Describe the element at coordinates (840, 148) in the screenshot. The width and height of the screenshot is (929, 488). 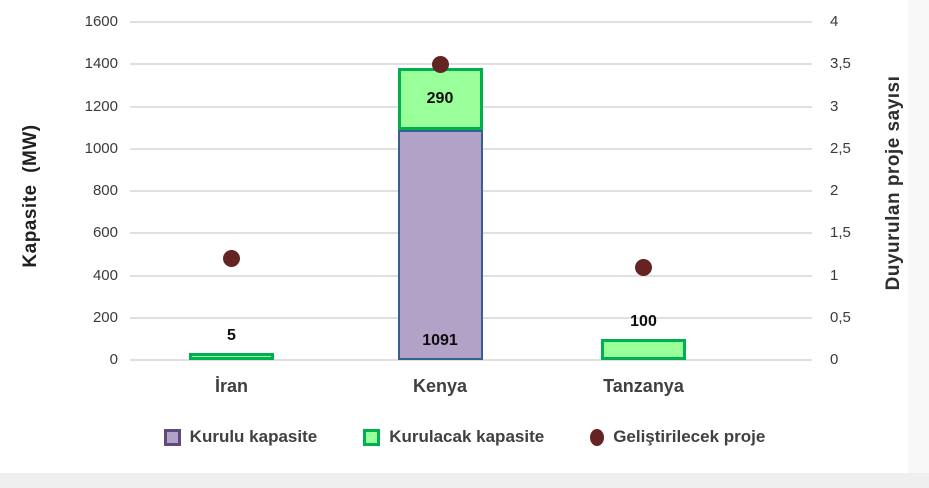
I see `right-axis-tick-label: 2,5` at that location.